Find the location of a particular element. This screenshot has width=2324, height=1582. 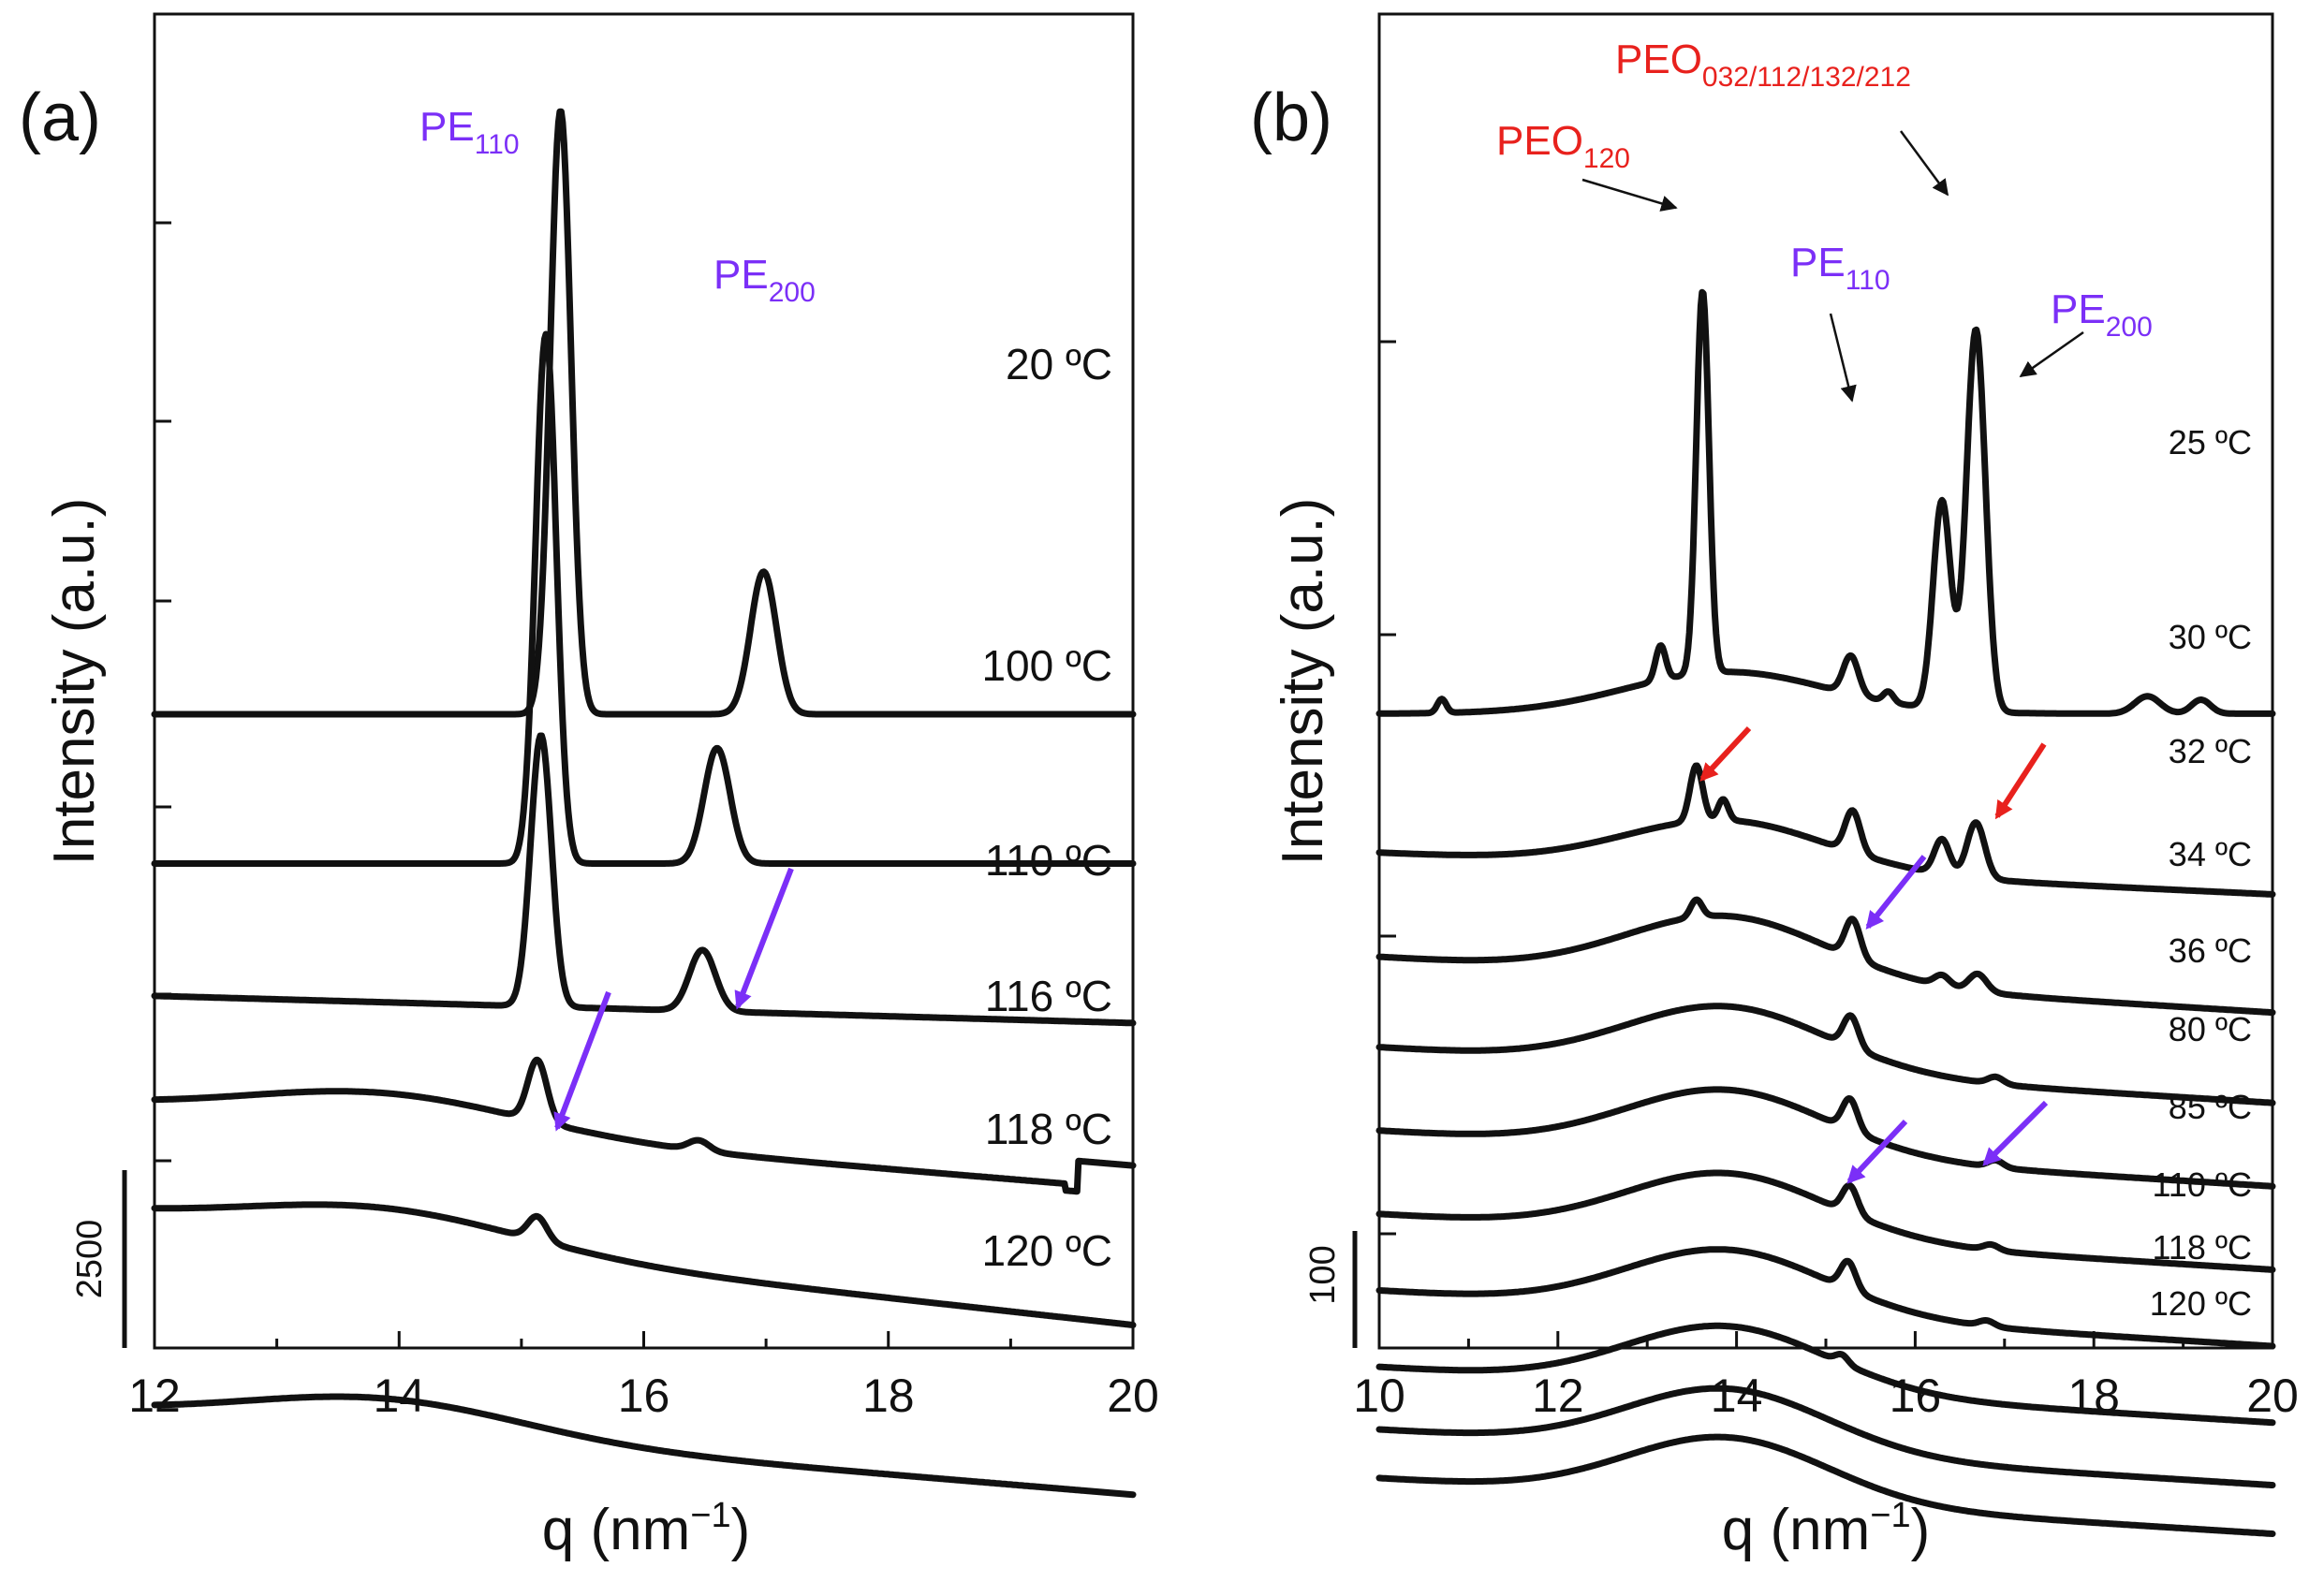

panel-b-temp-label-3: 34 ºC is located at coordinates (2210, 854).